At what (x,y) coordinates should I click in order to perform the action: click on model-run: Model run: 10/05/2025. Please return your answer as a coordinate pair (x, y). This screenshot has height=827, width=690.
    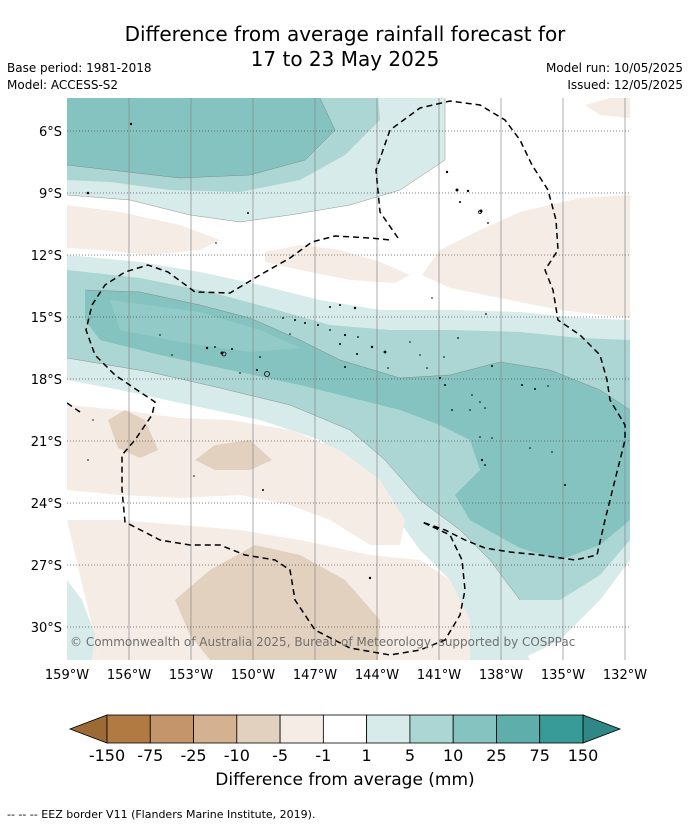
    Looking at the image, I should click on (614, 68).